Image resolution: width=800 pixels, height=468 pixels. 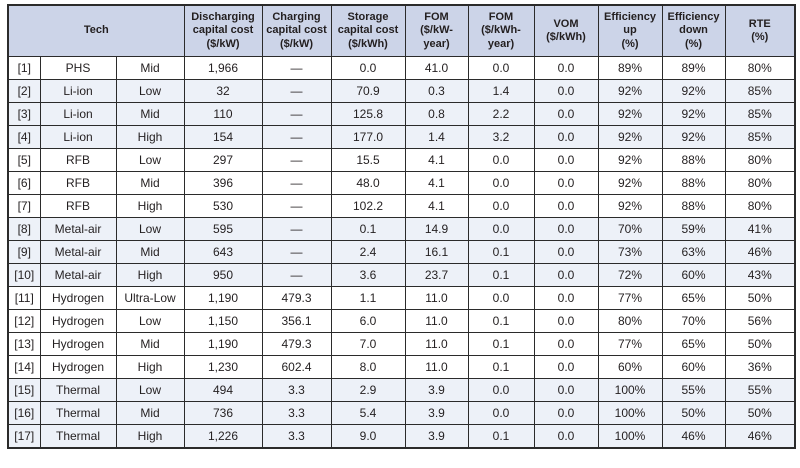 I want to click on row-ref: [8], so click(x=24, y=229).